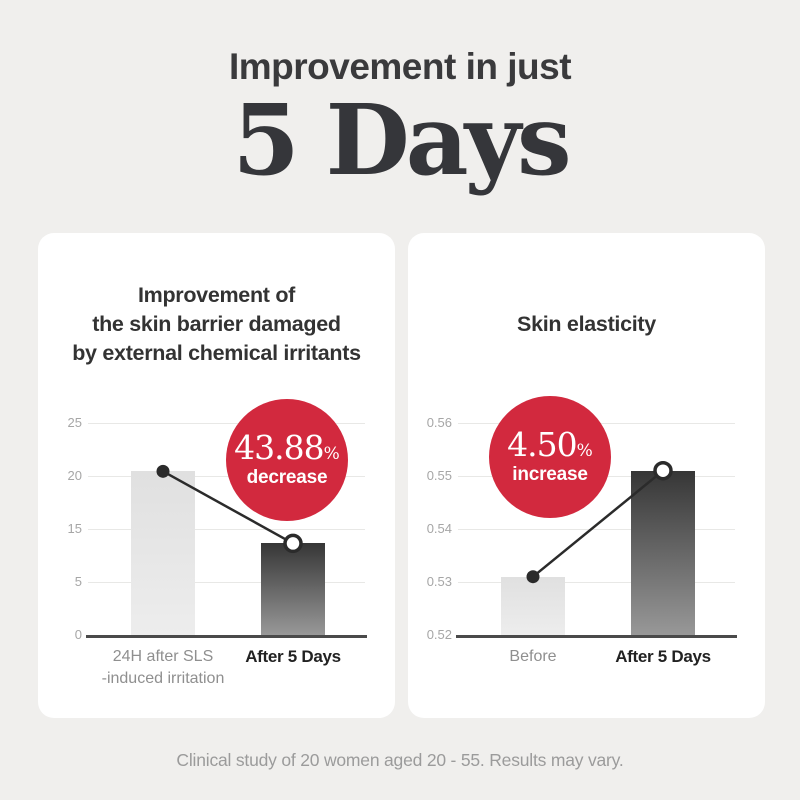 This screenshot has width=800, height=800. What do you see at coordinates (287, 478) in the screenshot?
I see `decrease-badge-label: decrease` at bounding box center [287, 478].